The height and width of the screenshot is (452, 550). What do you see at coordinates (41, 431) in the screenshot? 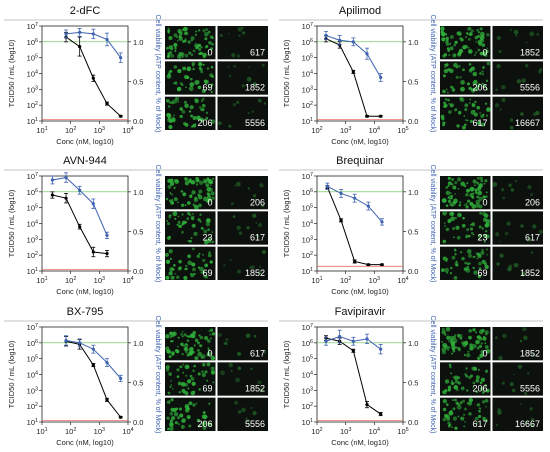
I see `x-tick-label: 10¹` at bounding box center [41, 431].